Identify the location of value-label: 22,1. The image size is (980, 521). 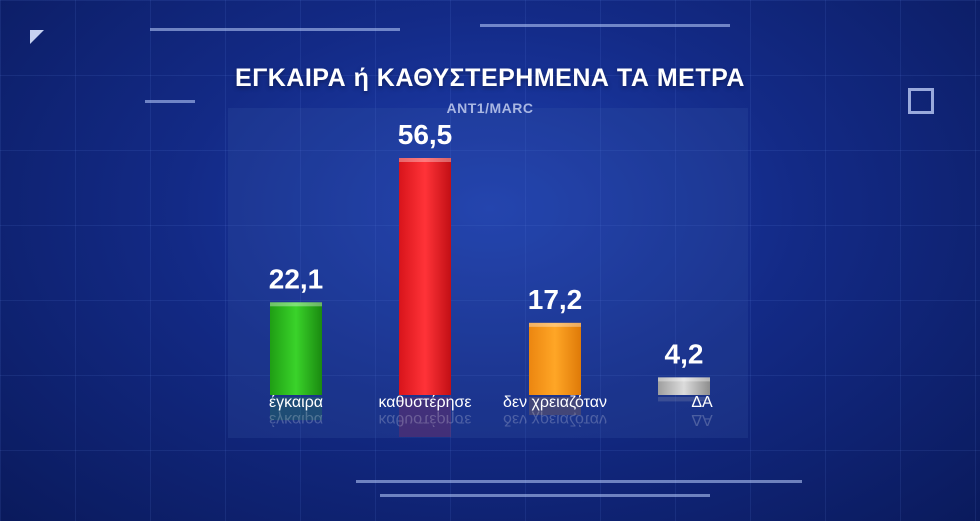
(296, 278).